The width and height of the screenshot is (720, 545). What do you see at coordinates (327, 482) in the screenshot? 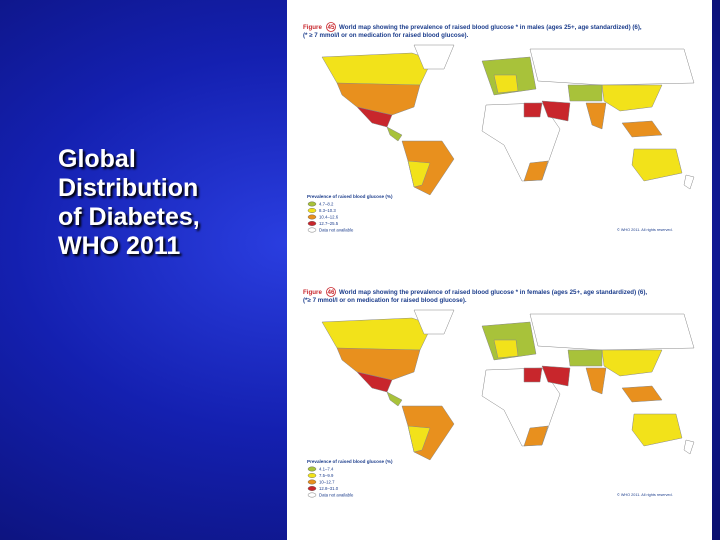
I see `legend-label: 10–12.7` at bounding box center [327, 482].